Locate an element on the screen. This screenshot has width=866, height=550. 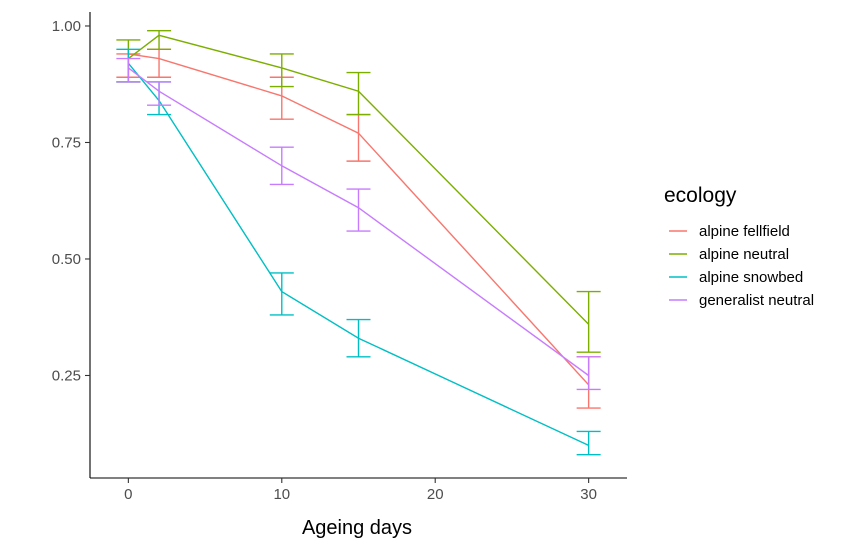
x-tick-label: 20 is located at coordinates (435, 494).